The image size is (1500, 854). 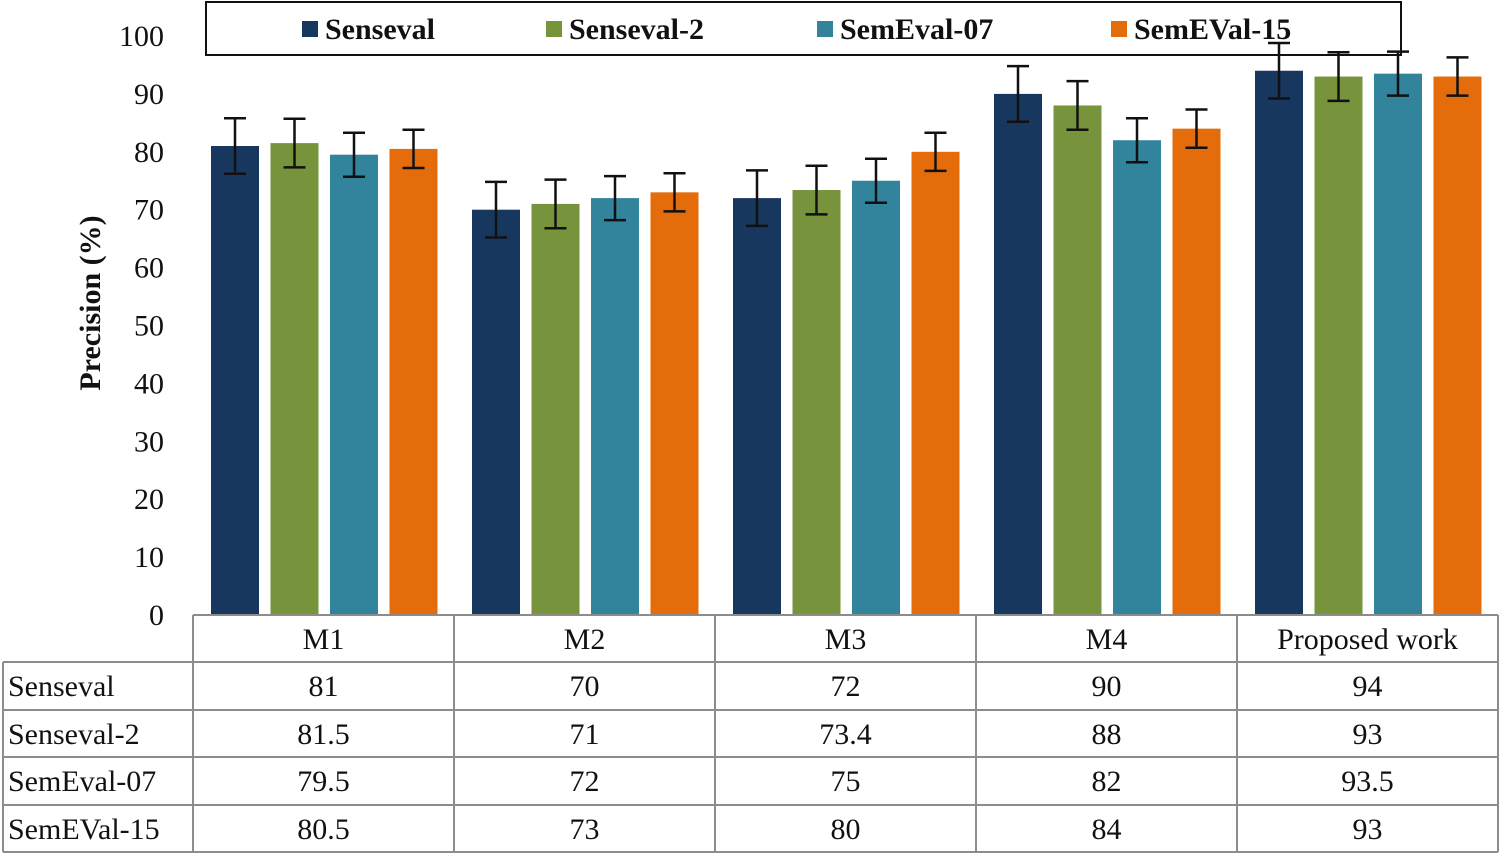 I want to click on x-category-label: M3, so click(x=846, y=639).